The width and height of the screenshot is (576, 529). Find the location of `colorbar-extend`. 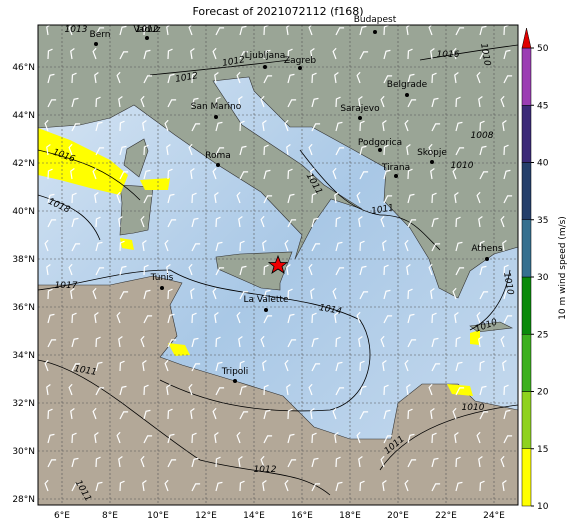

colorbar-extend is located at coordinates (526, 38).